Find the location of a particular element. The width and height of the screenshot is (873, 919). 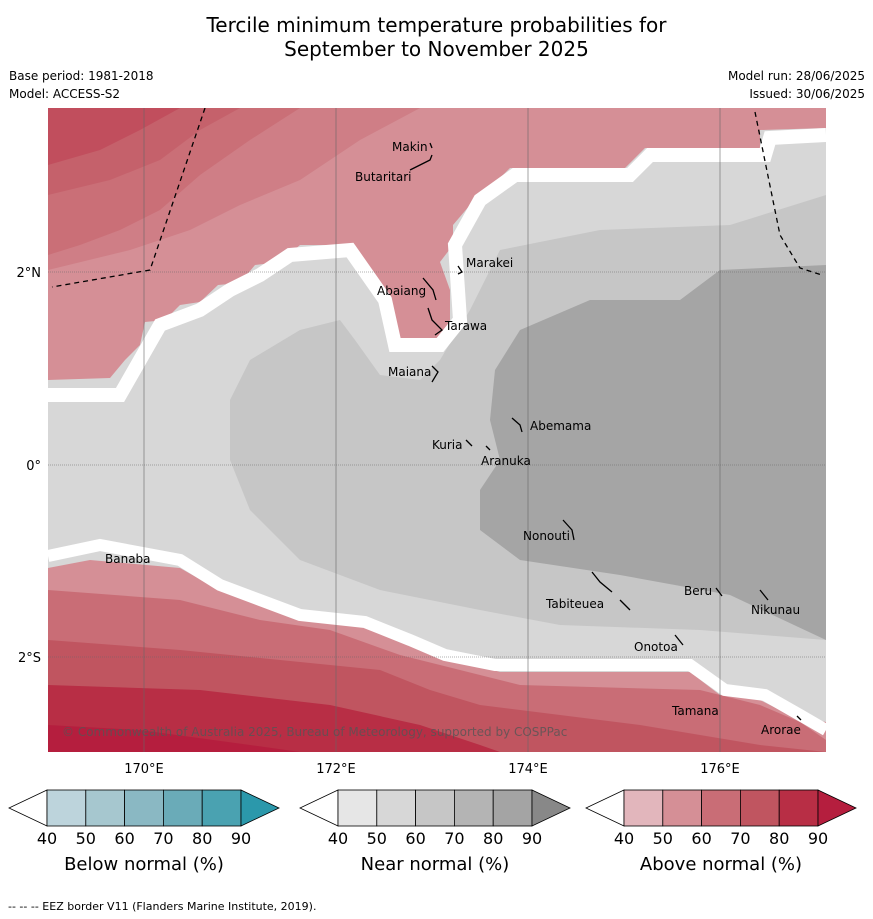

place-label: Tarawa is located at coordinates (465, 326).